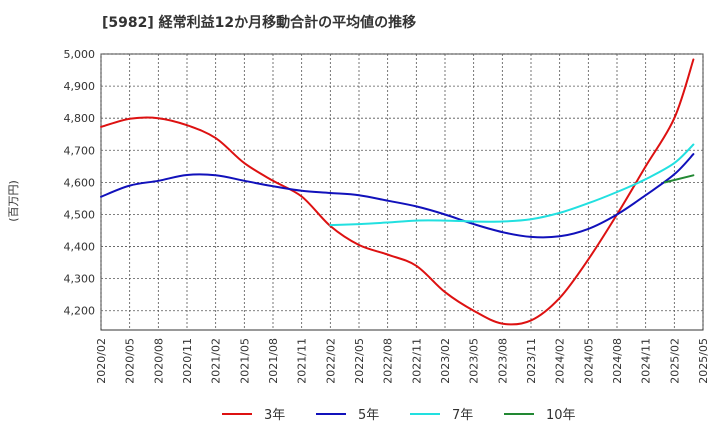 The image size is (720, 440). Describe the element at coordinates (80, 311) in the screenshot. I see `y-tick-label: 4,200` at that location.